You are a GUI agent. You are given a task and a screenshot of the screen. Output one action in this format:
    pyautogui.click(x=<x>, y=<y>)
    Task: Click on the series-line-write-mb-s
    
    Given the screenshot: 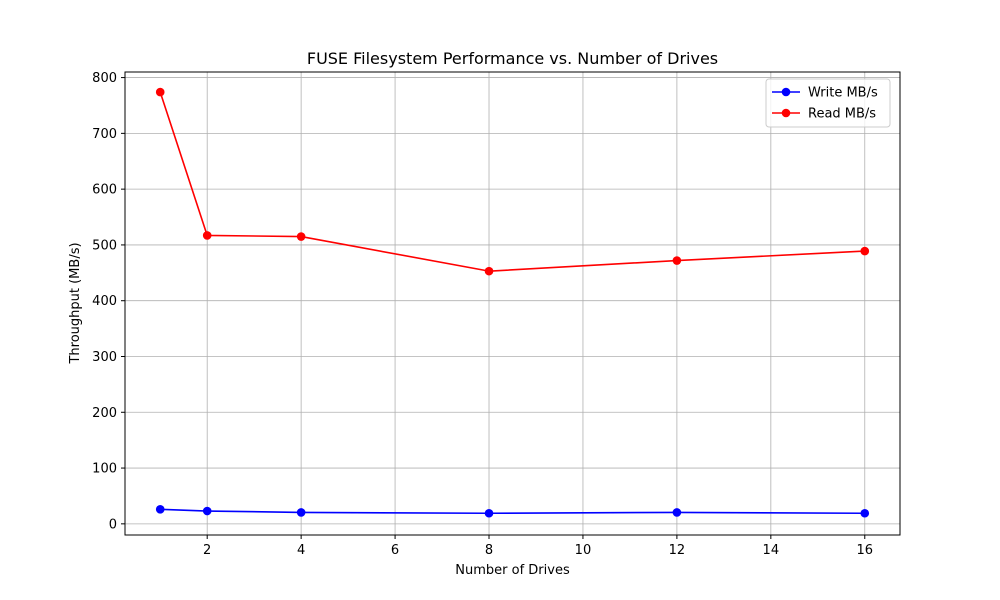 What is the action you would take?
    pyautogui.click(x=512, y=511)
    